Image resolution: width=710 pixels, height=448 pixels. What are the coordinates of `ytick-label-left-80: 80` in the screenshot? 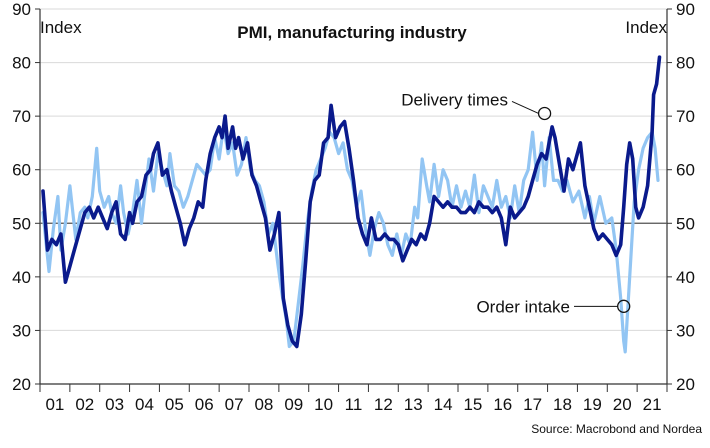 It's located at (21, 63).